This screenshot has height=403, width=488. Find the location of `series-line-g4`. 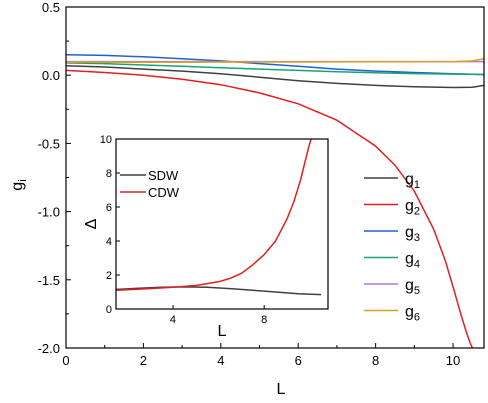

series-line-g4 is located at coordinates (275, 69).